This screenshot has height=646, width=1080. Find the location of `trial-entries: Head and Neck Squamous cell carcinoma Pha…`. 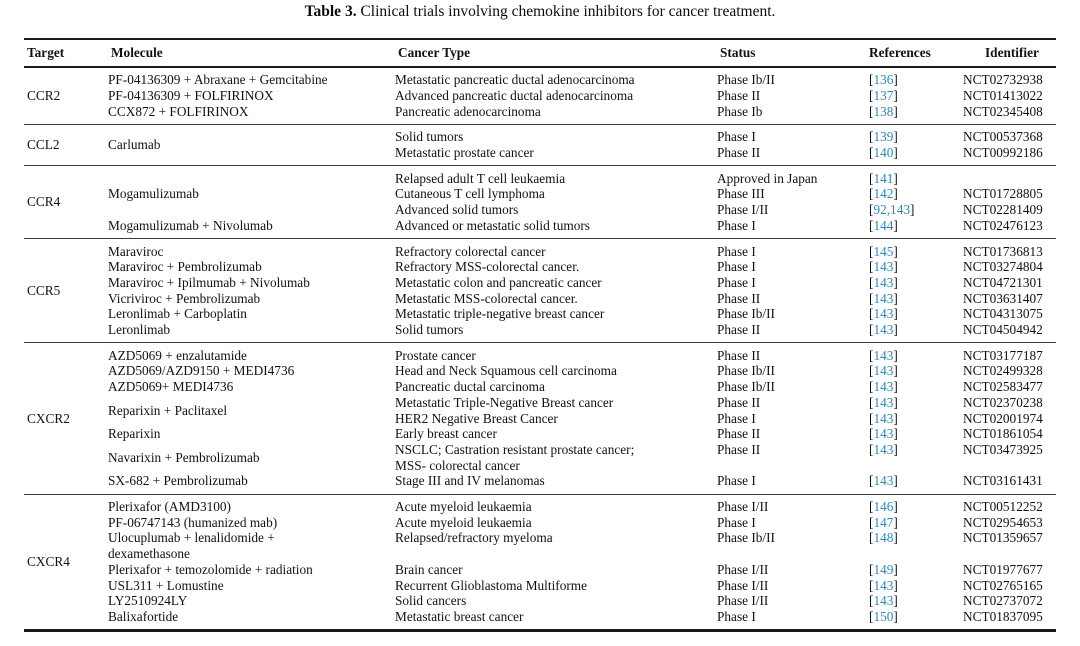

trial-entries: Head and Neck Squamous cell carcinoma Pha… is located at coordinates (725, 371).